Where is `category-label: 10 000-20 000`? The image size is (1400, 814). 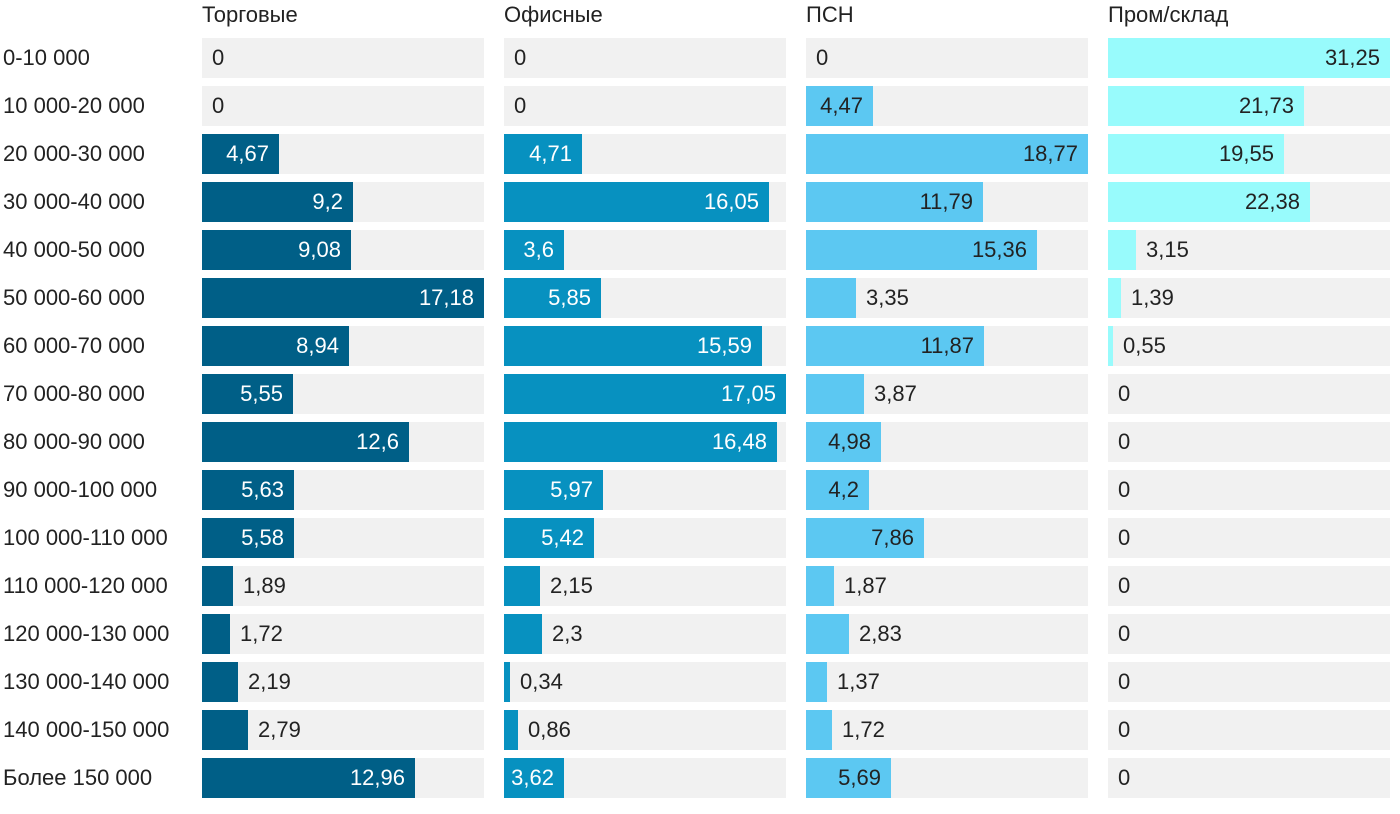
category-label: 10 000-20 000 is located at coordinates (74, 105).